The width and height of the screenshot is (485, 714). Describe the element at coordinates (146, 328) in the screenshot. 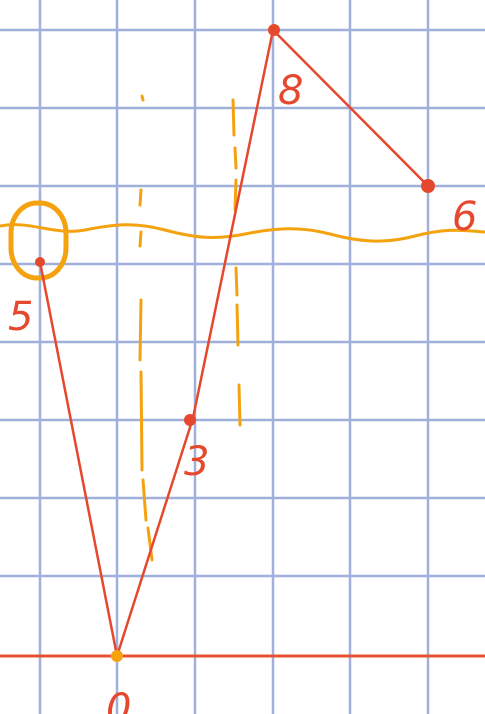

I see `dashed-guide-left` at that location.